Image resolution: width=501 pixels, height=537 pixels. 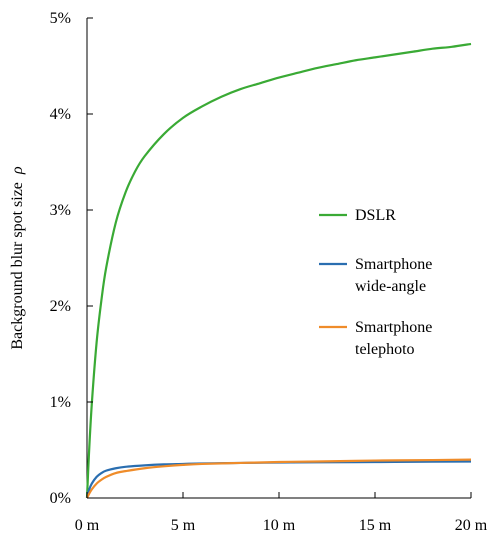 I want to click on x-tick-label: 5 m, so click(x=183, y=525).